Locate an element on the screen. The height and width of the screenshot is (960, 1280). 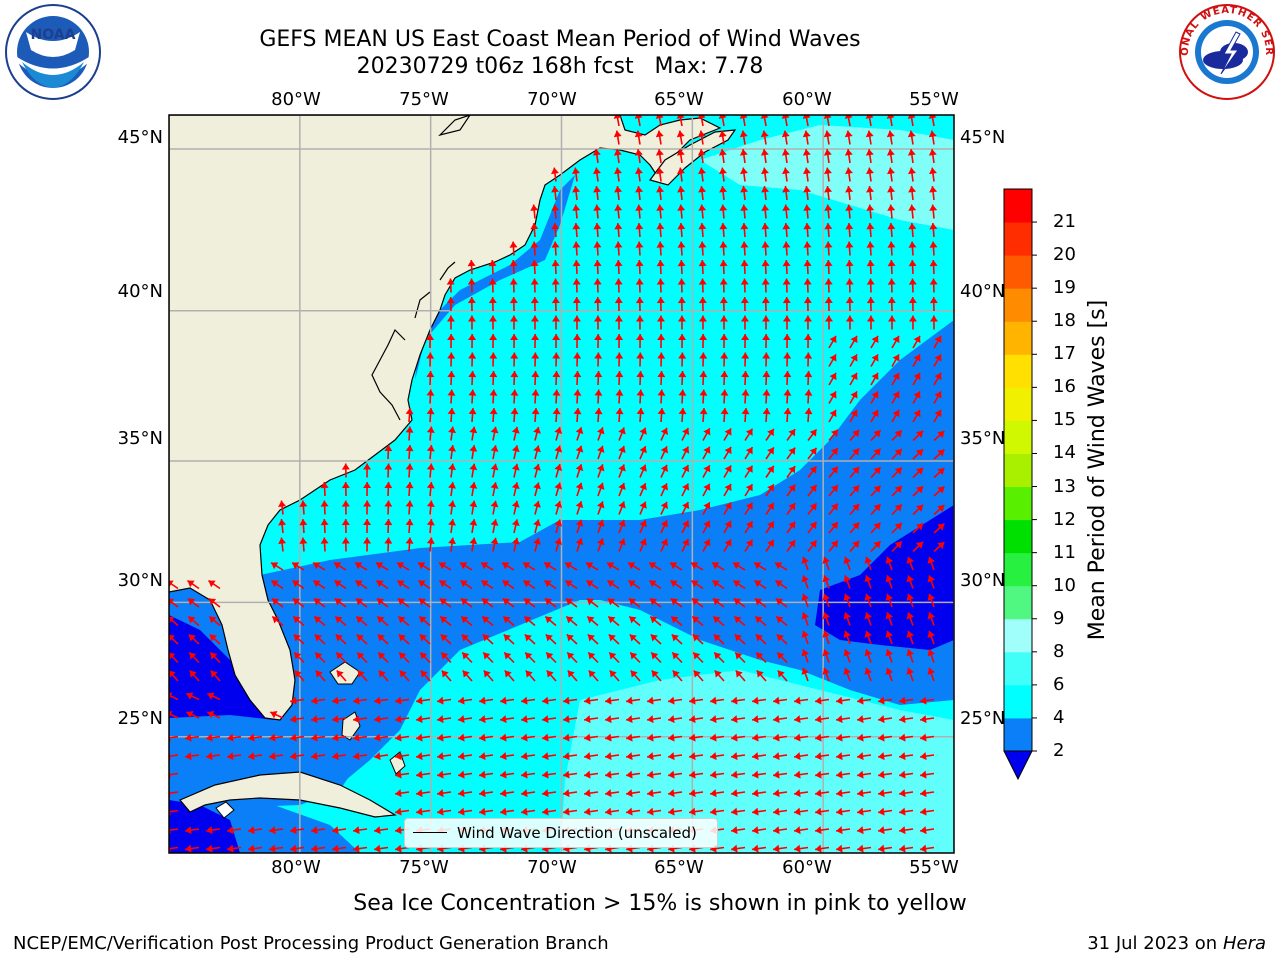
lat-tick-right: 30°N is located at coordinates (983, 580).